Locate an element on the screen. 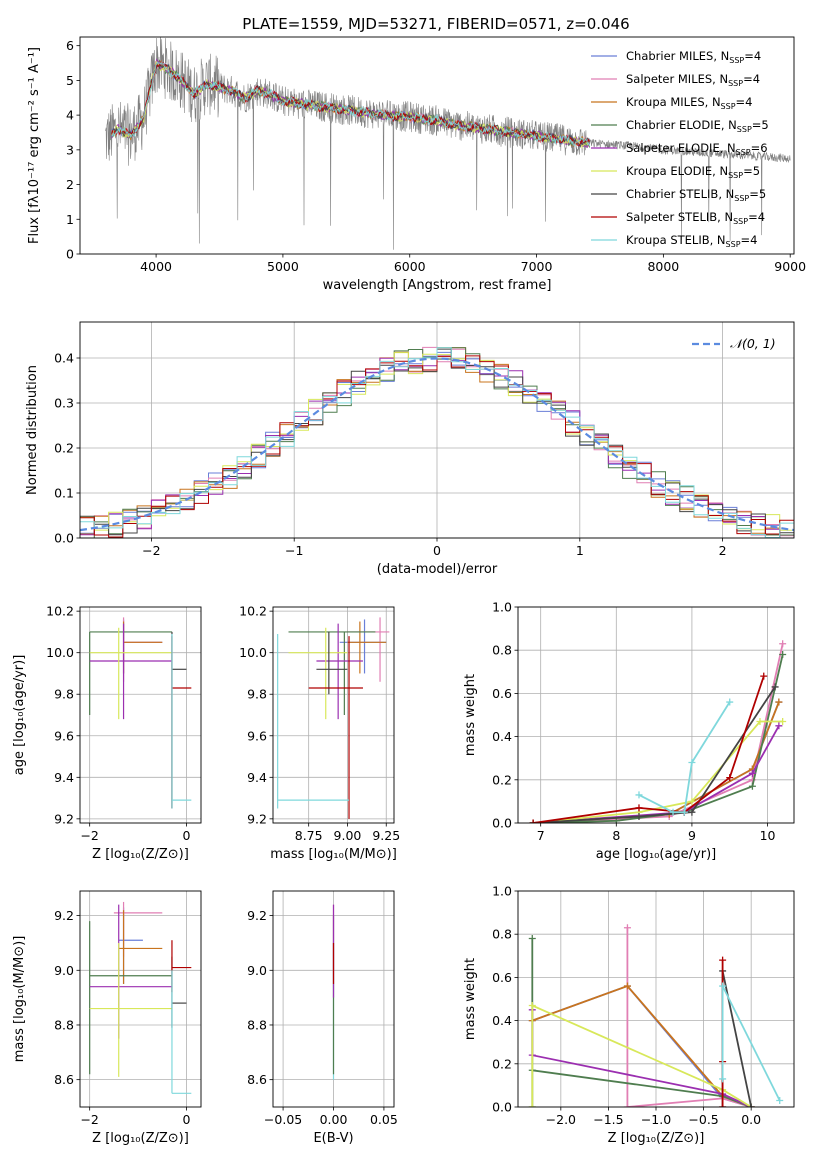 This screenshot has width=819, height=1170. legend-label-kroupa-stelib: Kroupa STELIB, NSSP=4 is located at coordinates (691, 241).